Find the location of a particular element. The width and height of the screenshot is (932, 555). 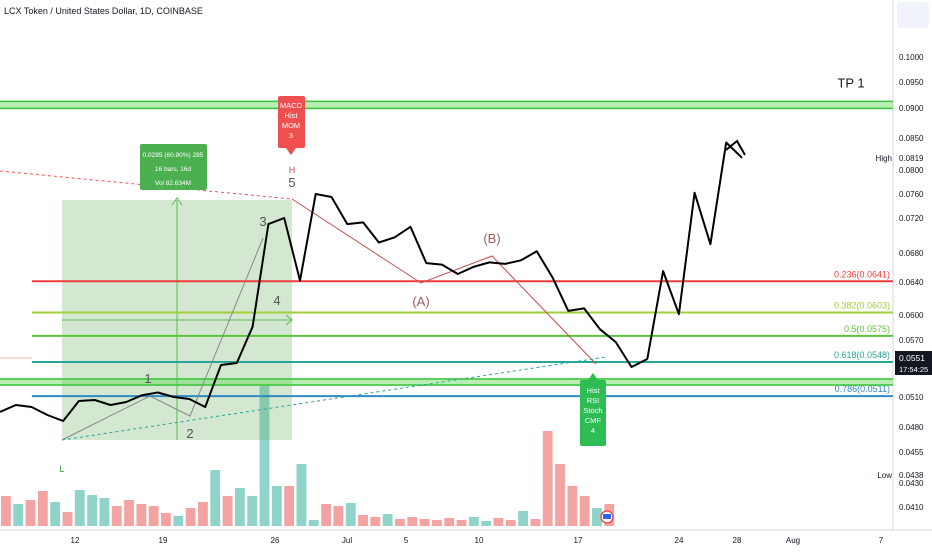

price-axis-tick-label: 0.0680 is located at coordinates (911, 253).